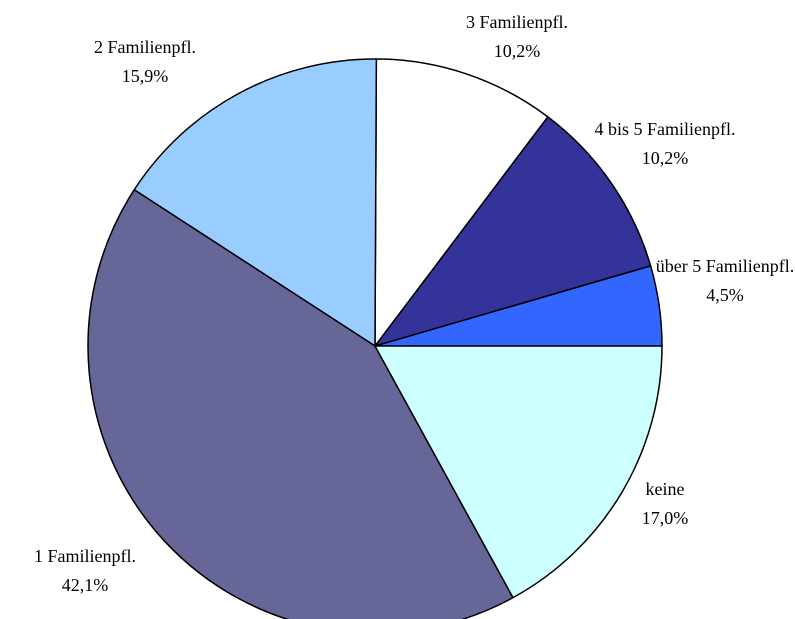  I want to click on category-label: über 5 Familienpfl., so click(725, 266).